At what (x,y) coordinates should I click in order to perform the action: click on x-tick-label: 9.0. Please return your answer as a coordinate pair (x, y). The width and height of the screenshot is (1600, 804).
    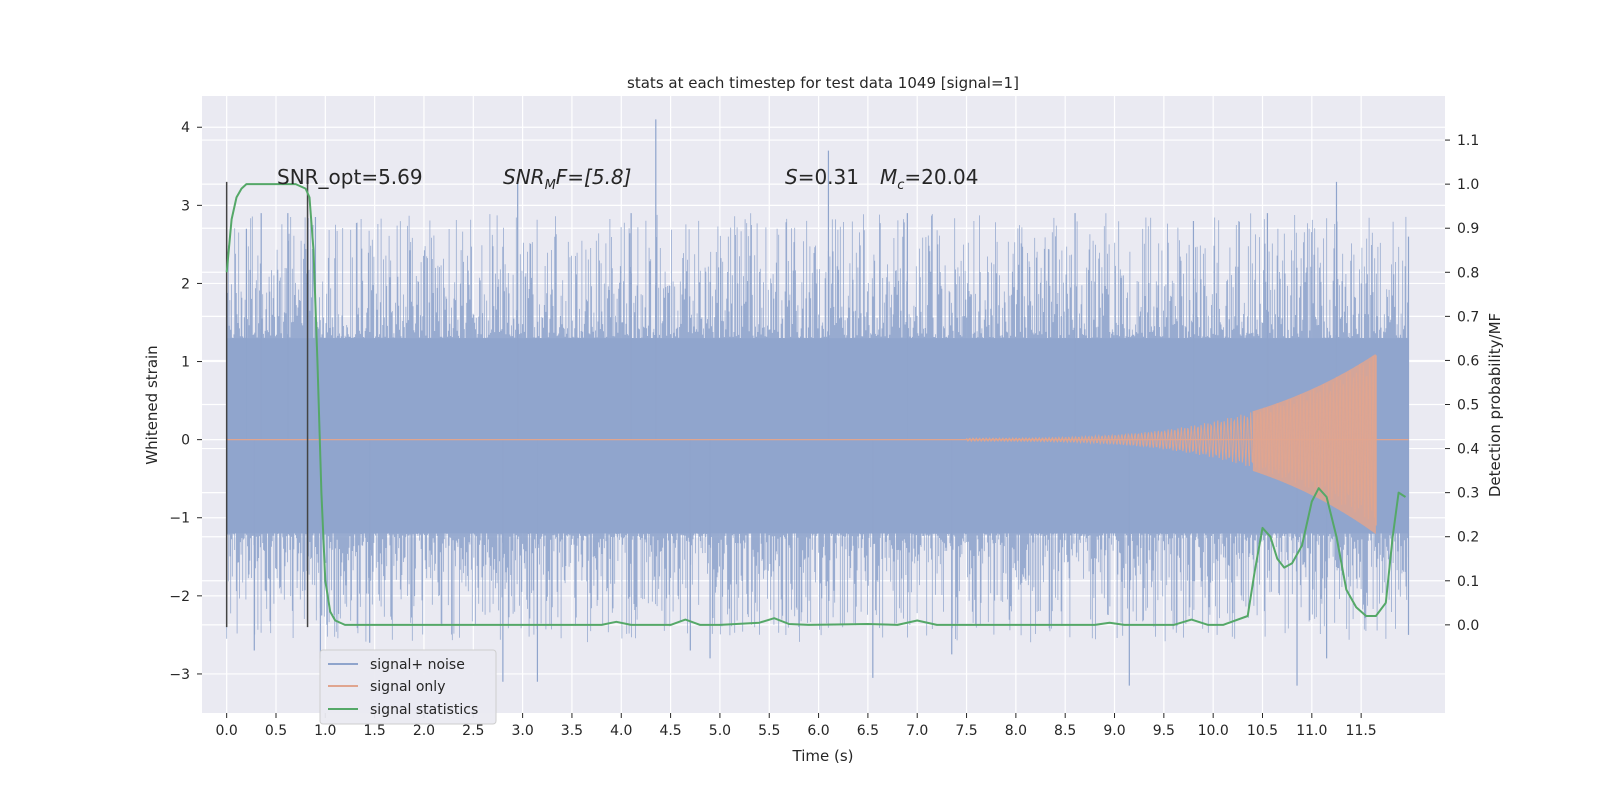
    Looking at the image, I should click on (1114, 731).